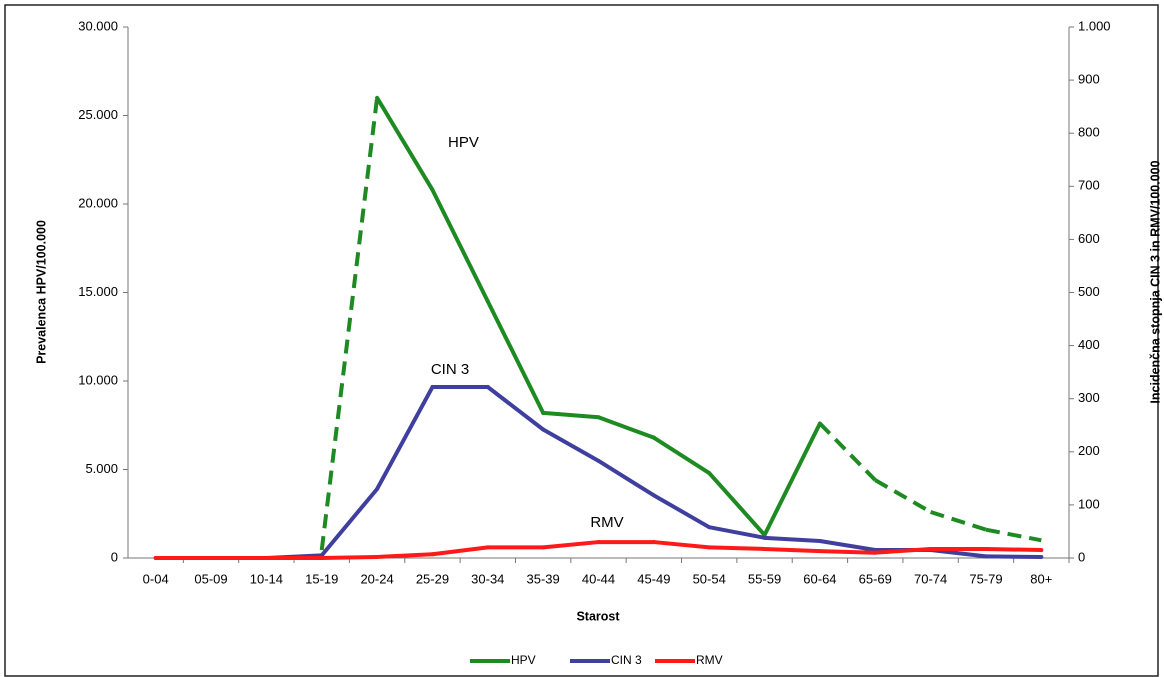 This screenshot has width=1164, height=677. Describe the element at coordinates (1089, 132) in the screenshot. I see `y2-tick-label: 800` at that location.